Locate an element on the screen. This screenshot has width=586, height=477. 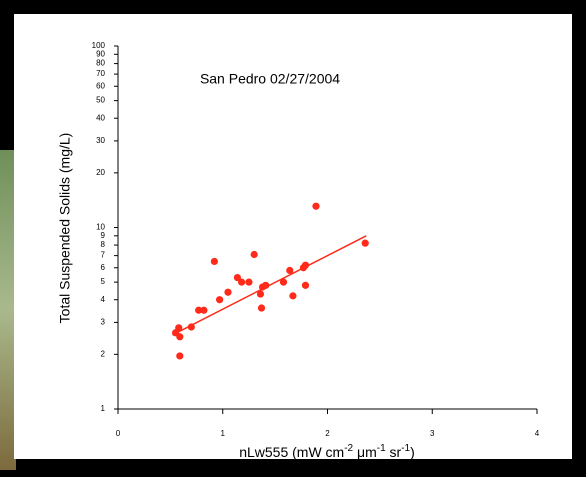
y-tick-label: 60 is located at coordinates (100, 85).